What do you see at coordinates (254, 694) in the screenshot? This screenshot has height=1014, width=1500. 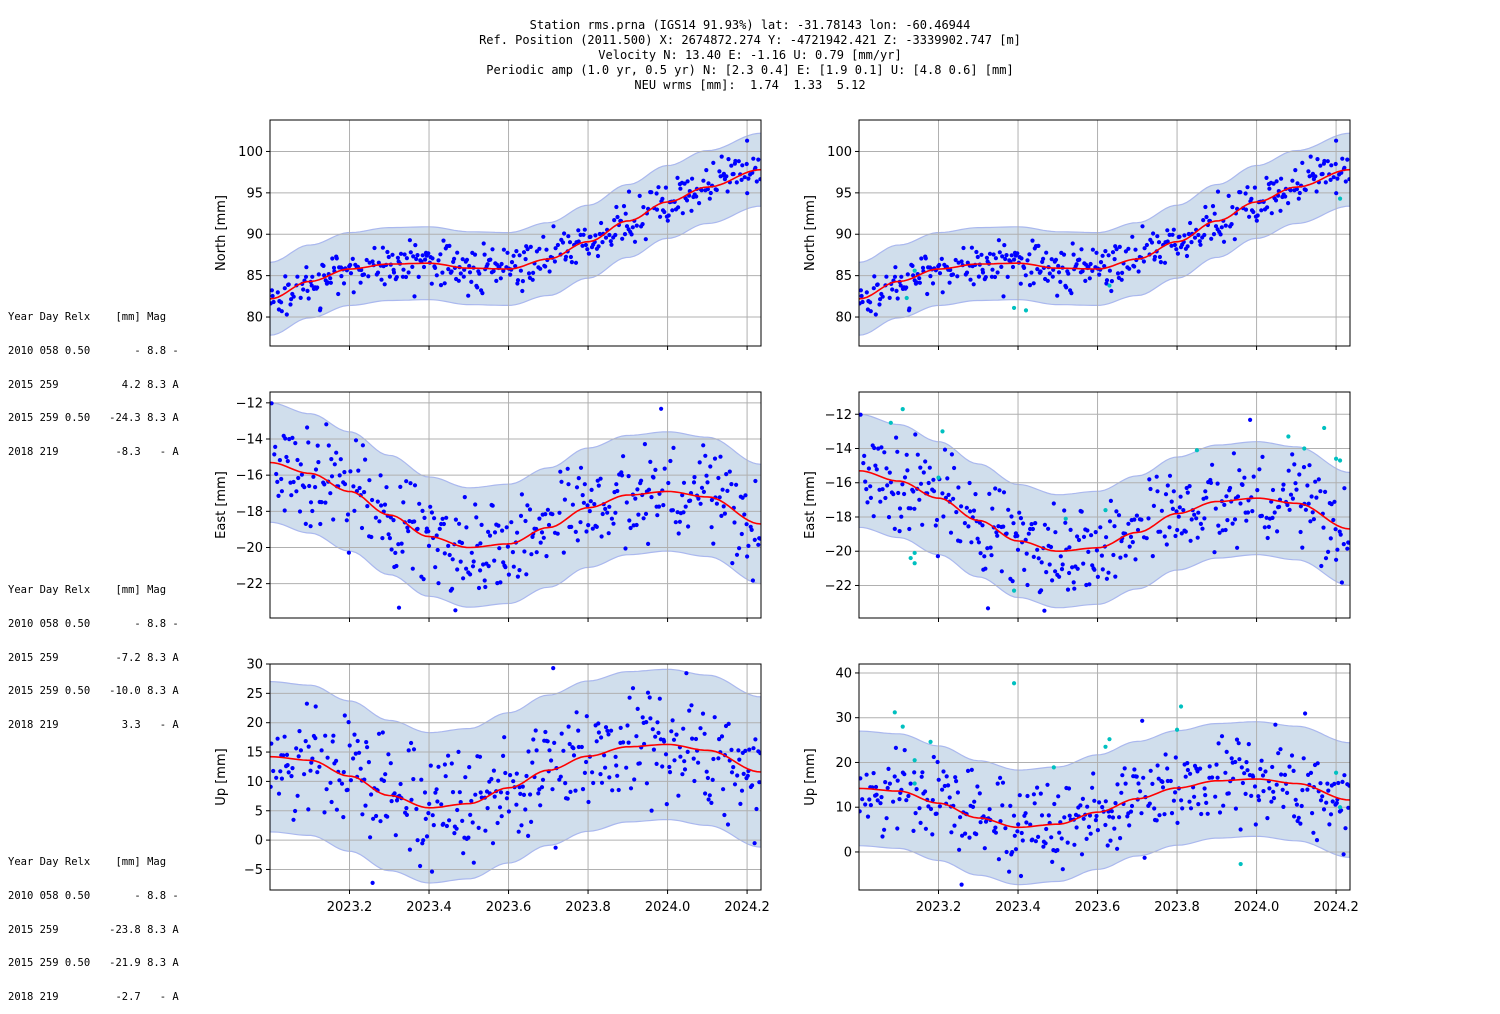 I see `y-tick-label: 25` at bounding box center [254, 694].